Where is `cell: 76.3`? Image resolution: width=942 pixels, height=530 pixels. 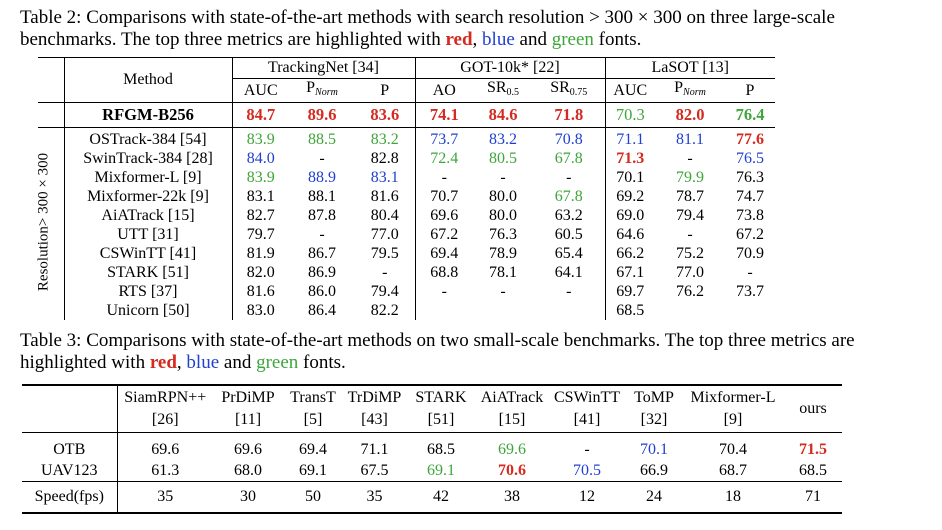
cell: 76.3 is located at coordinates (503, 234).